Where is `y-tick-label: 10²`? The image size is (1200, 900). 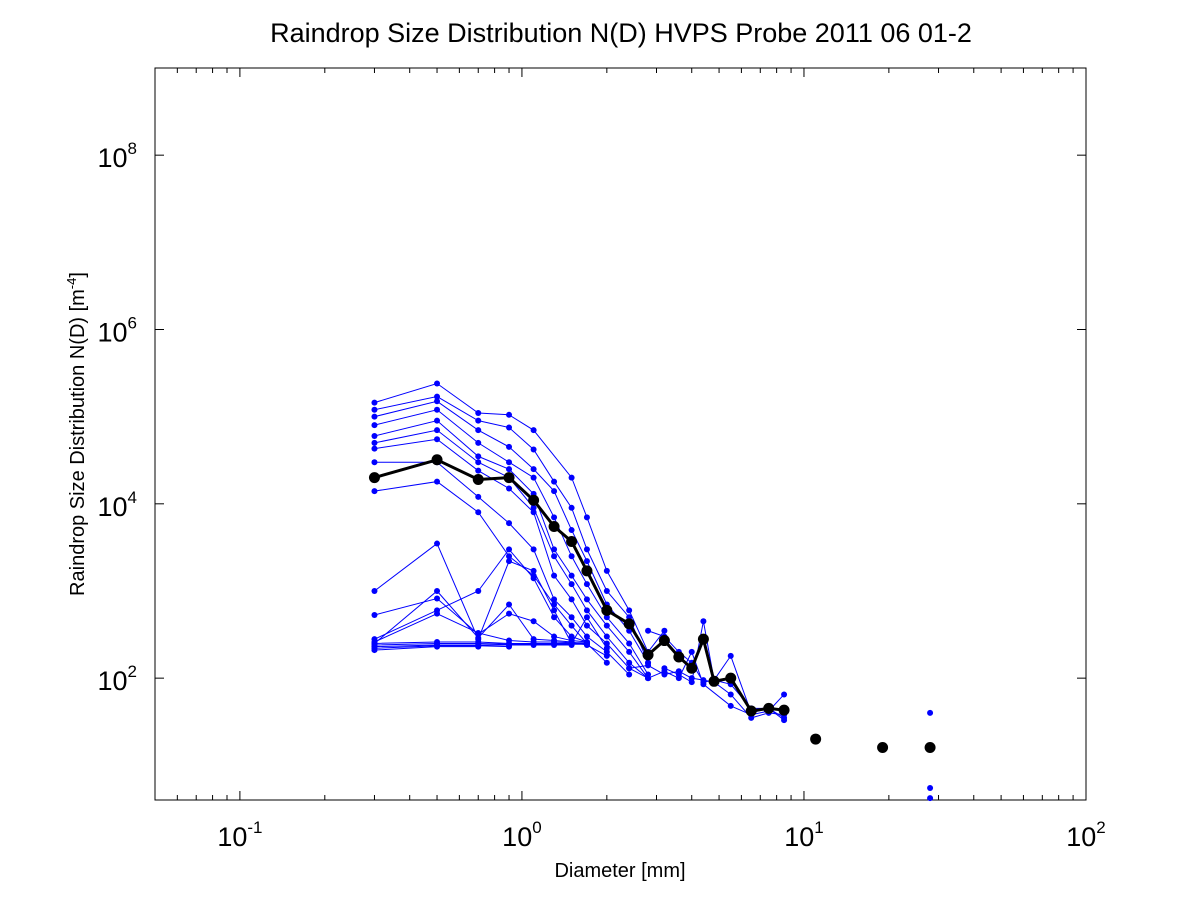 y-tick-label: 10² is located at coordinates (117, 679).